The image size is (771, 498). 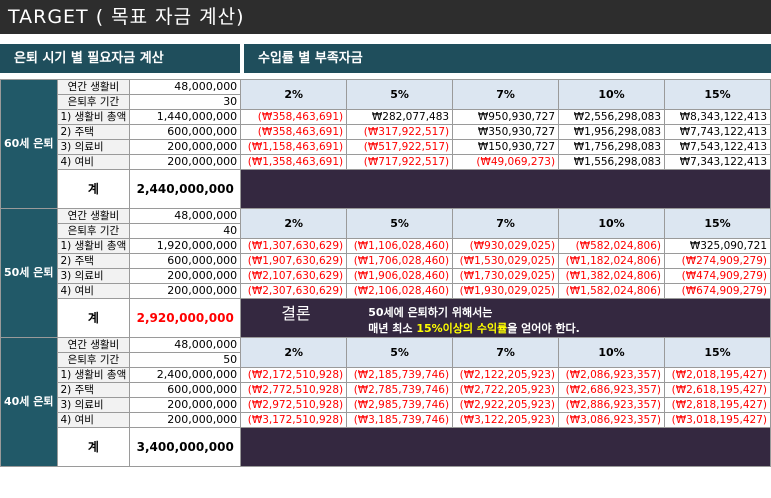 What do you see at coordinates (717, 117) in the screenshot?
I see `shortfall-cell: ₩8,343,122,413` at bounding box center [717, 117].